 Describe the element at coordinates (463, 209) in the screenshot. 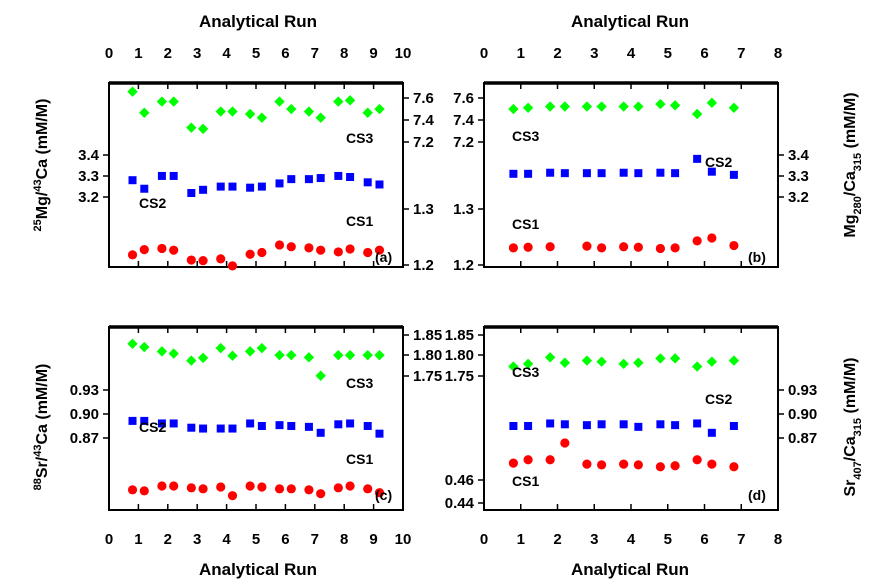

I see `y-tick-label-left: 1.3` at that location.